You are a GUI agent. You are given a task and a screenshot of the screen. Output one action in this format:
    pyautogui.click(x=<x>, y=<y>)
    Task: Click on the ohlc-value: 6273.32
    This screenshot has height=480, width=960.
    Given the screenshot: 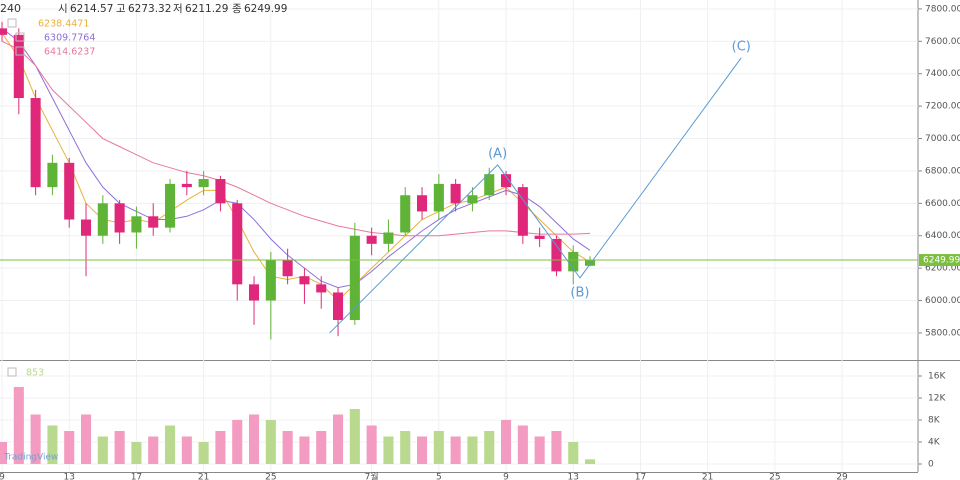 What is the action you would take?
    pyautogui.click(x=149, y=9)
    